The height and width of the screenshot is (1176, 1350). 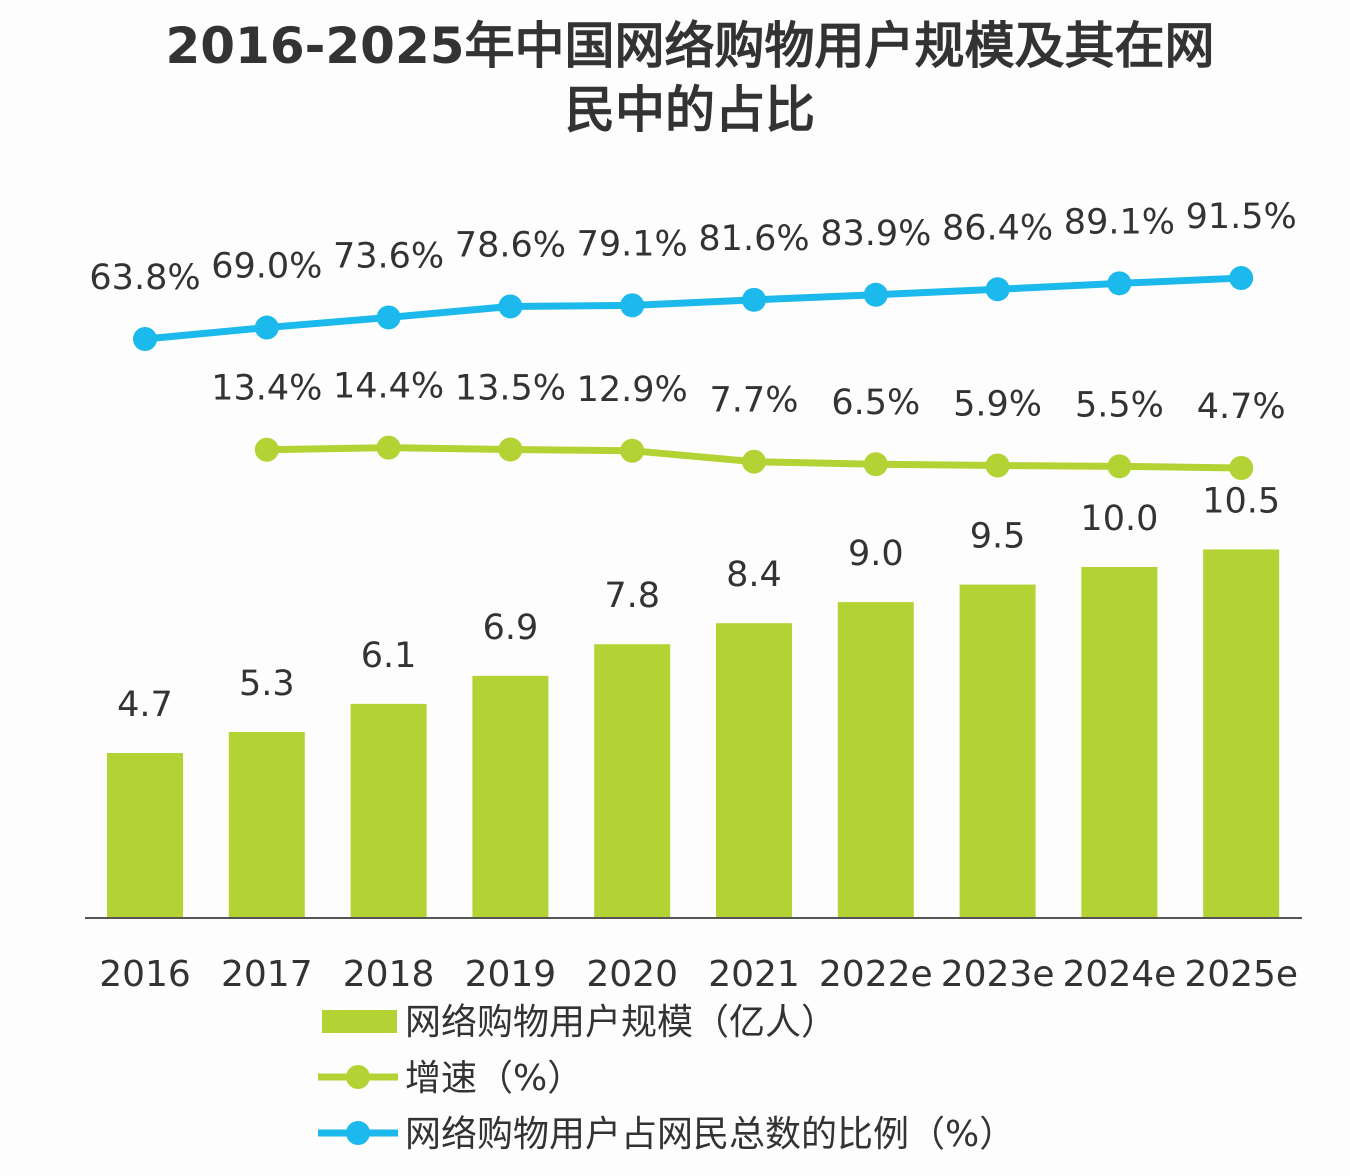 What do you see at coordinates (358, 1133) in the screenshot?
I see `legend-share-swatch-marker` at bounding box center [358, 1133].